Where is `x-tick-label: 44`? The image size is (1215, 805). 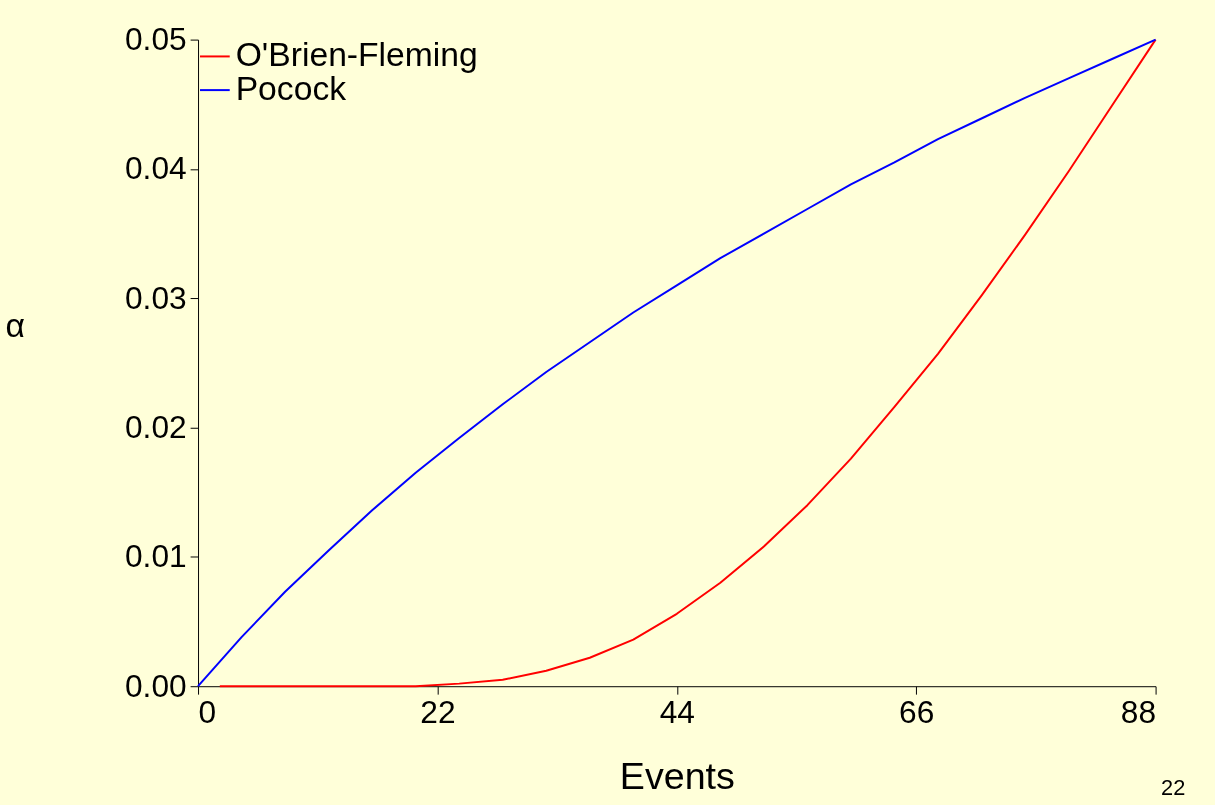
x-tick-label: 44 is located at coordinates (677, 712).